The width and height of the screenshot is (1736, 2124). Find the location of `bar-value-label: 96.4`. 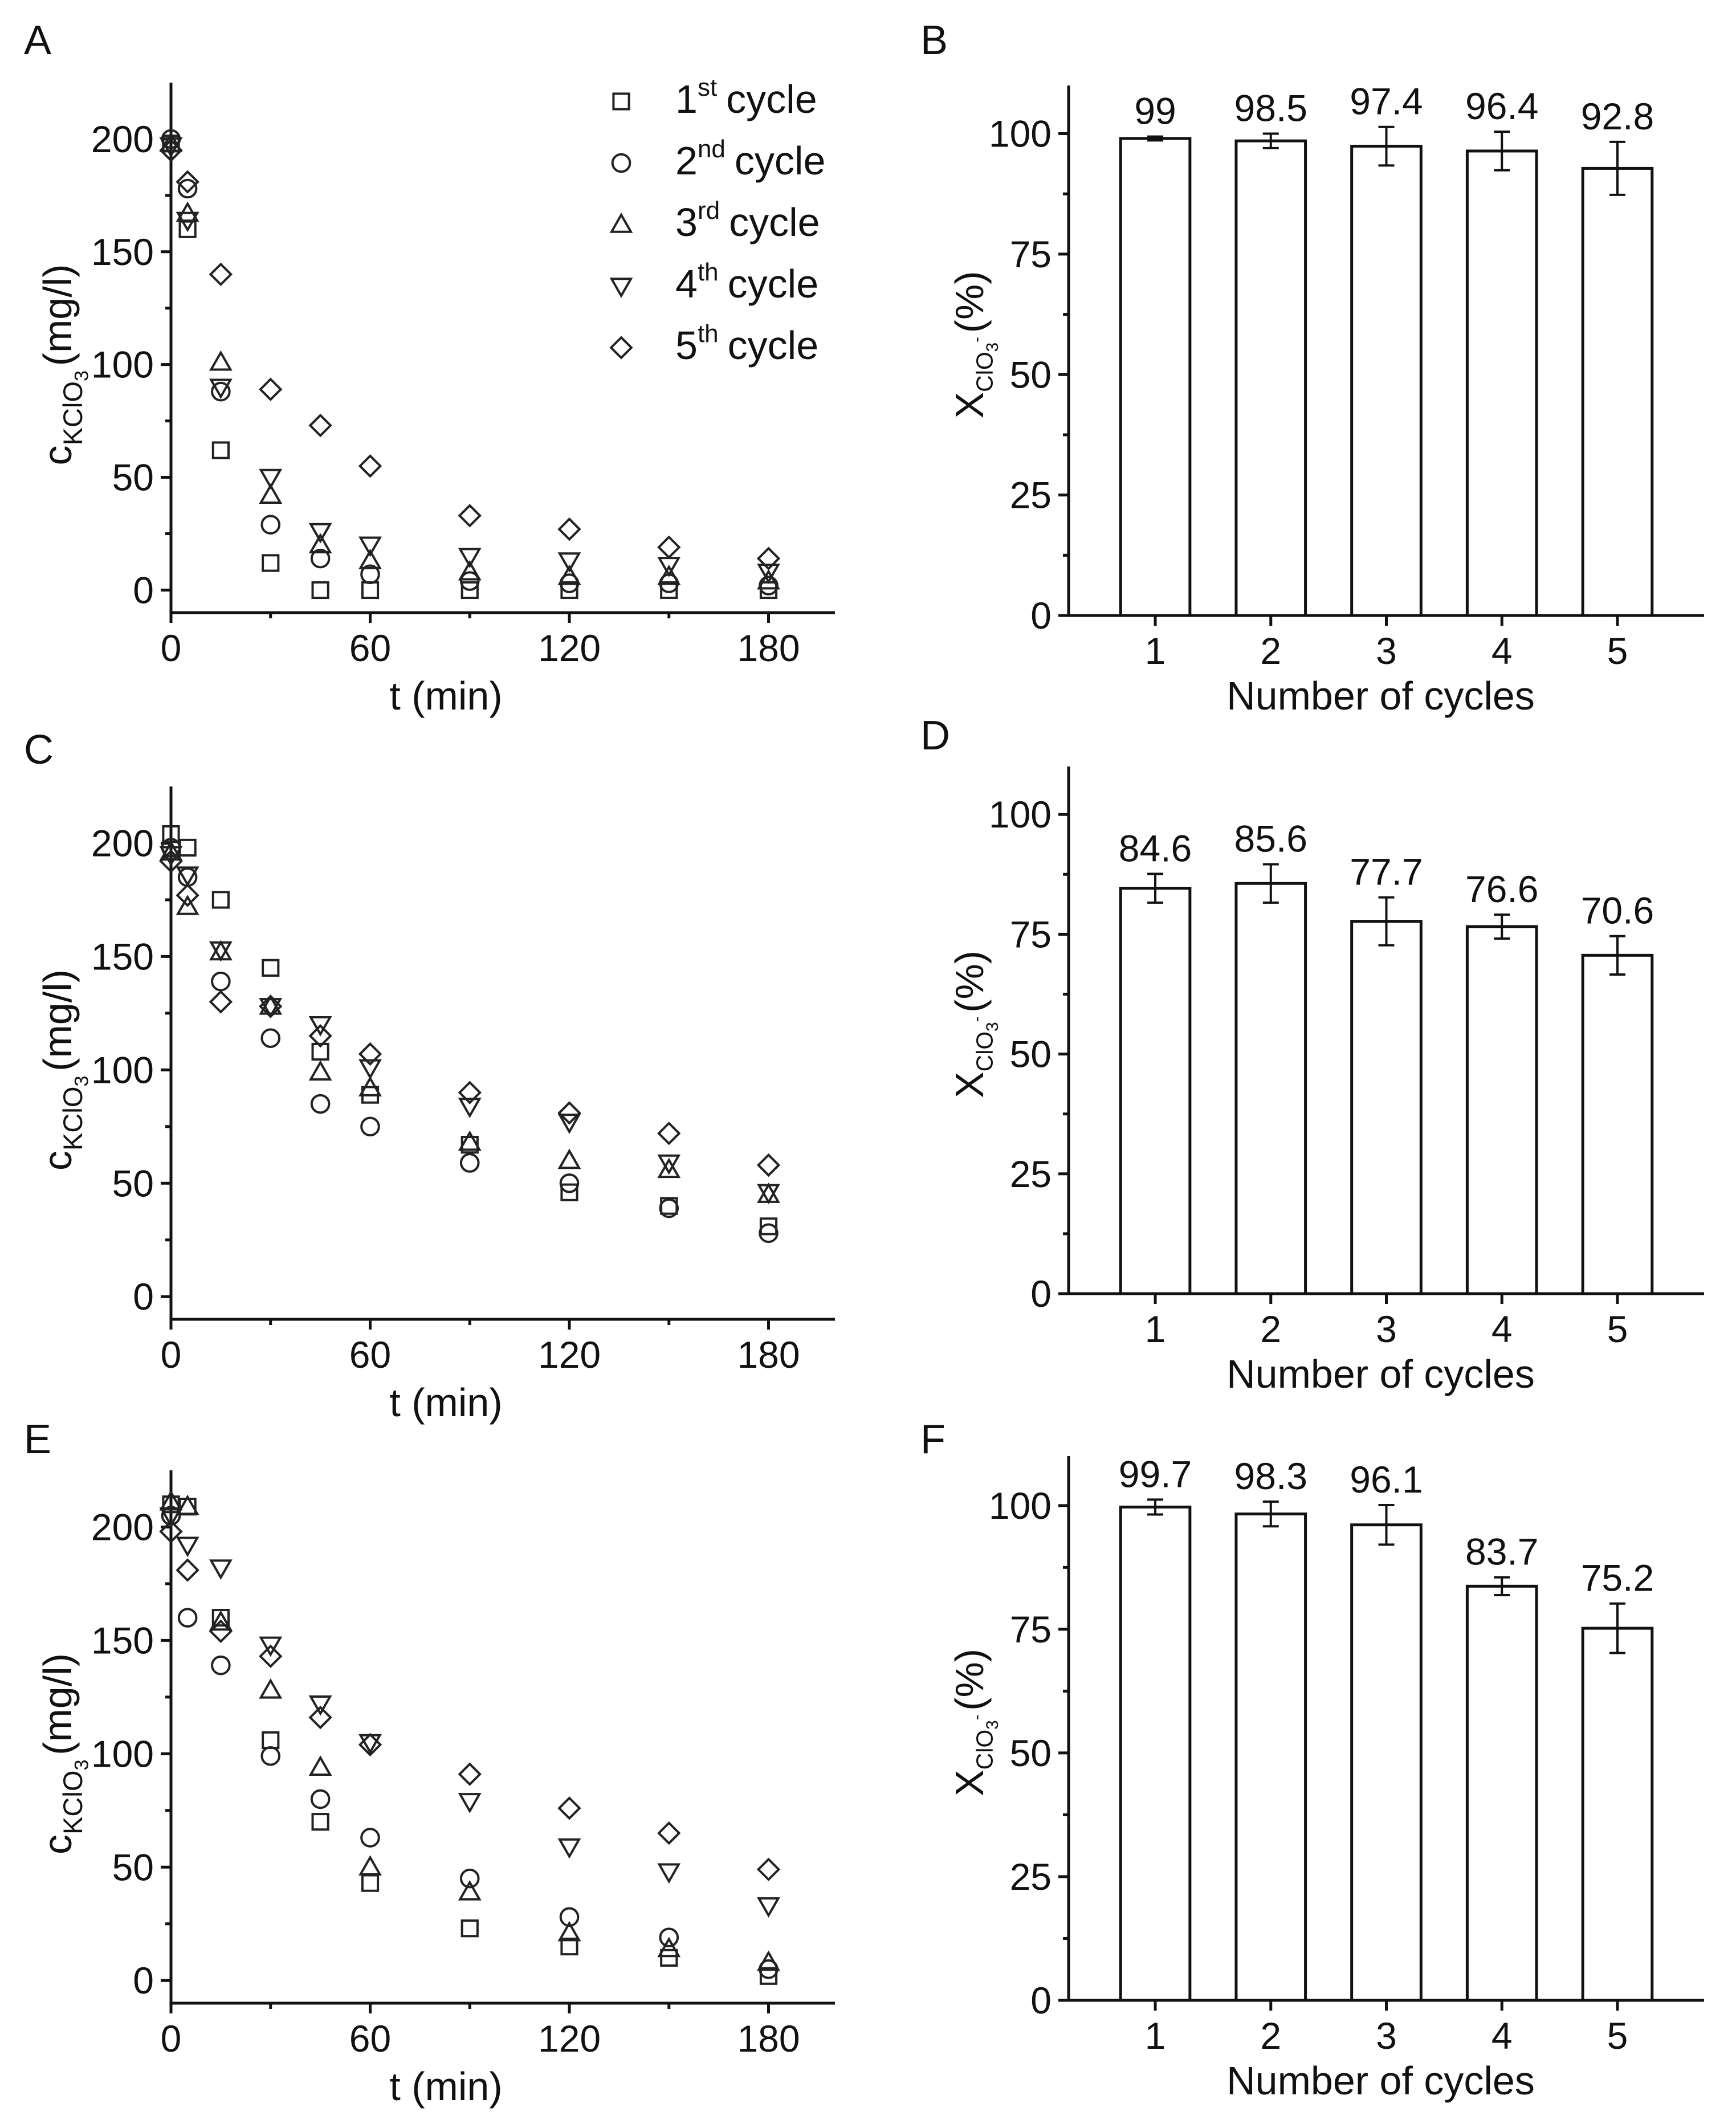

bar-value-label: 96.4 is located at coordinates (1502, 106).